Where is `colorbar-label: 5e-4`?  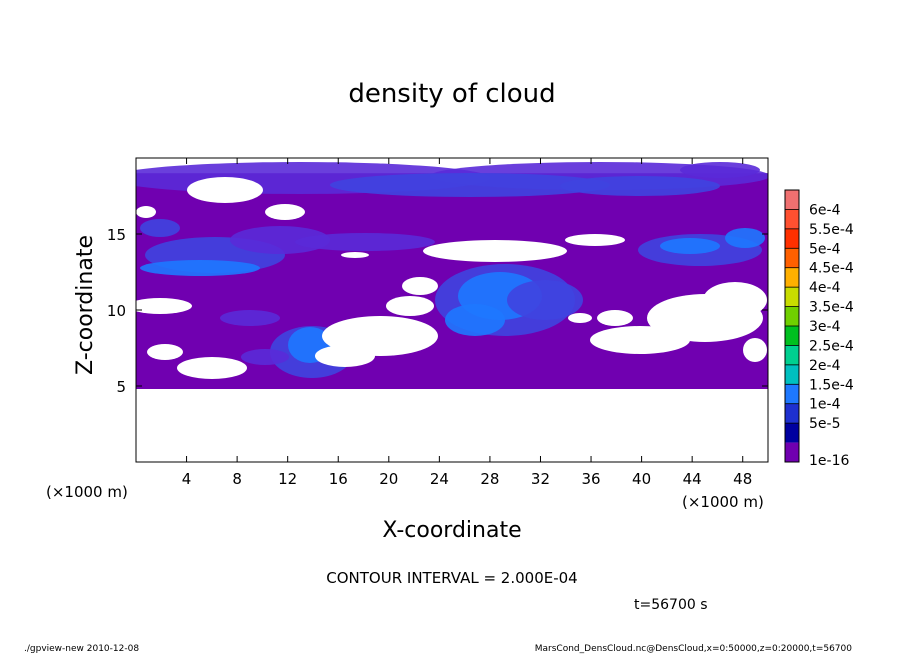 colorbar-label: 5e-4 is located at coordinates (825, 249).